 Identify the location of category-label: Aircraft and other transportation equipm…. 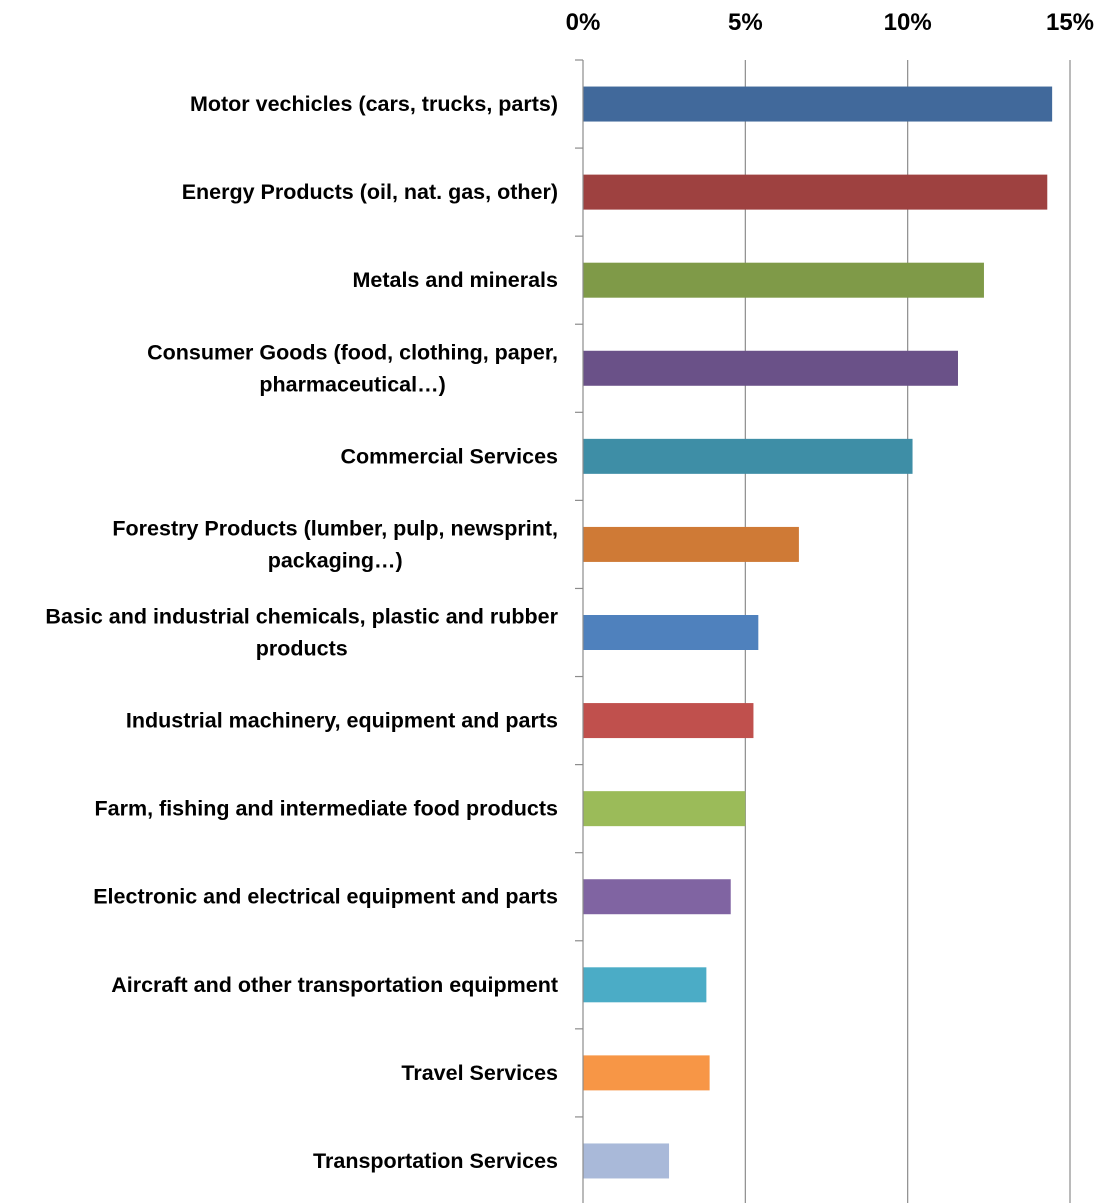
(334, 985).